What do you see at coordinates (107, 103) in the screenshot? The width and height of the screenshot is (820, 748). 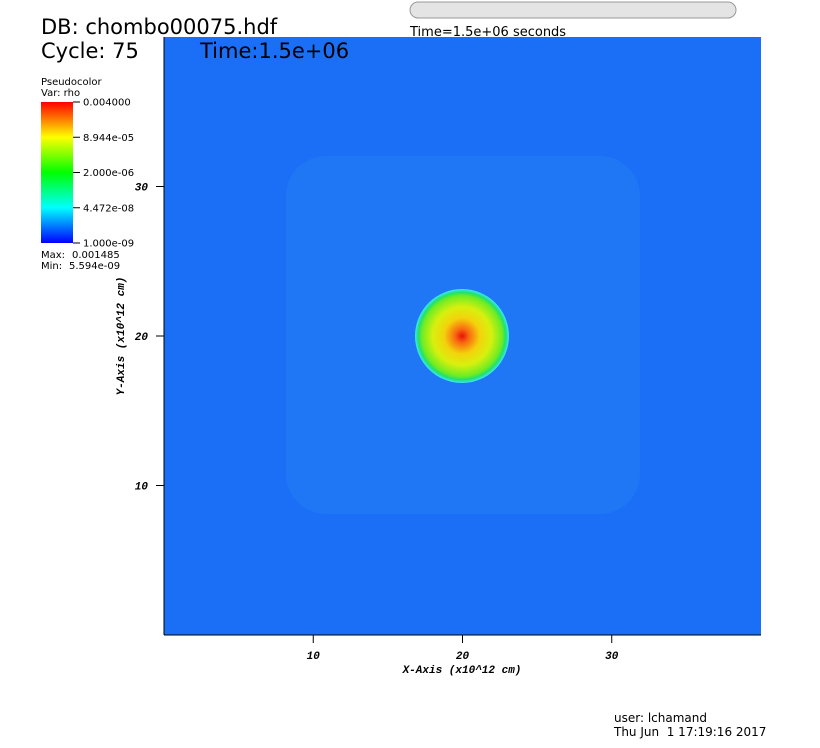 I see `colorbar-tick-label: 0.004000` at bounding box center [107, 103].